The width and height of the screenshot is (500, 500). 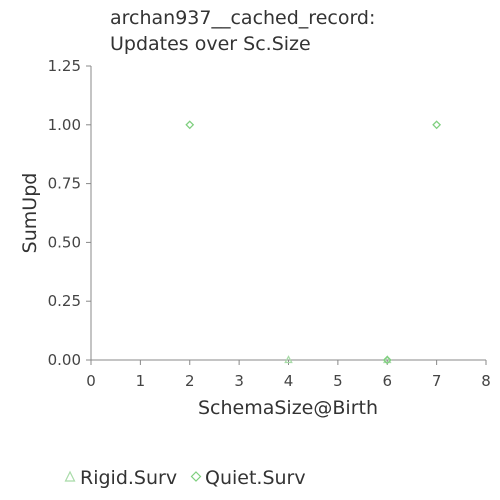 What do you see at coordinates (69, 213) in the screenshot?
I see `y-axis-ticks: 0.00 0.25 0.50 0.75 1.00 1.25` at bounding box center [69, 213].